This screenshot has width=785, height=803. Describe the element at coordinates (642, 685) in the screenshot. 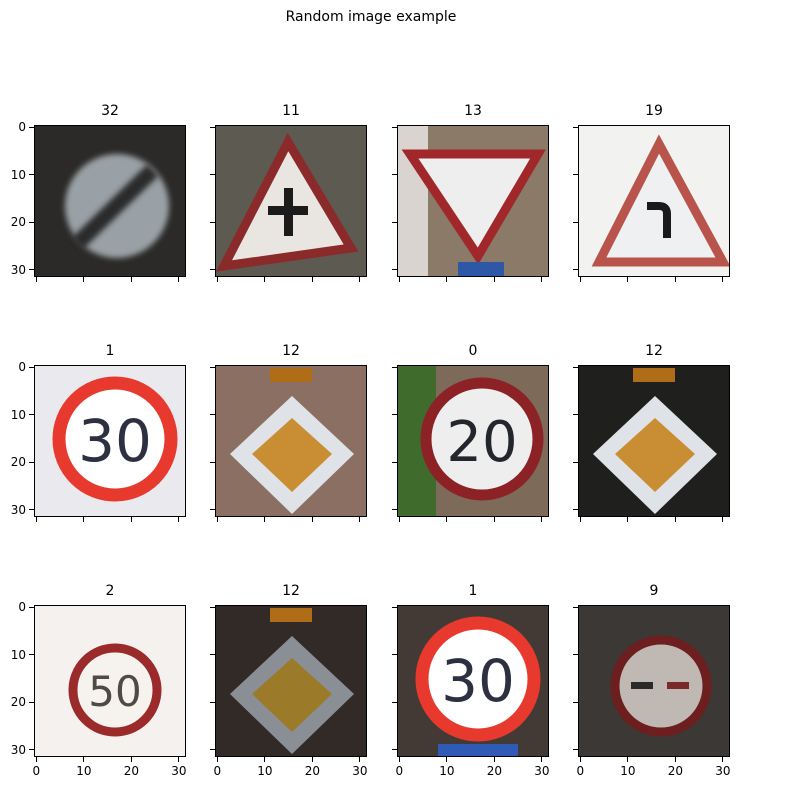

I see `car-left` at that location.